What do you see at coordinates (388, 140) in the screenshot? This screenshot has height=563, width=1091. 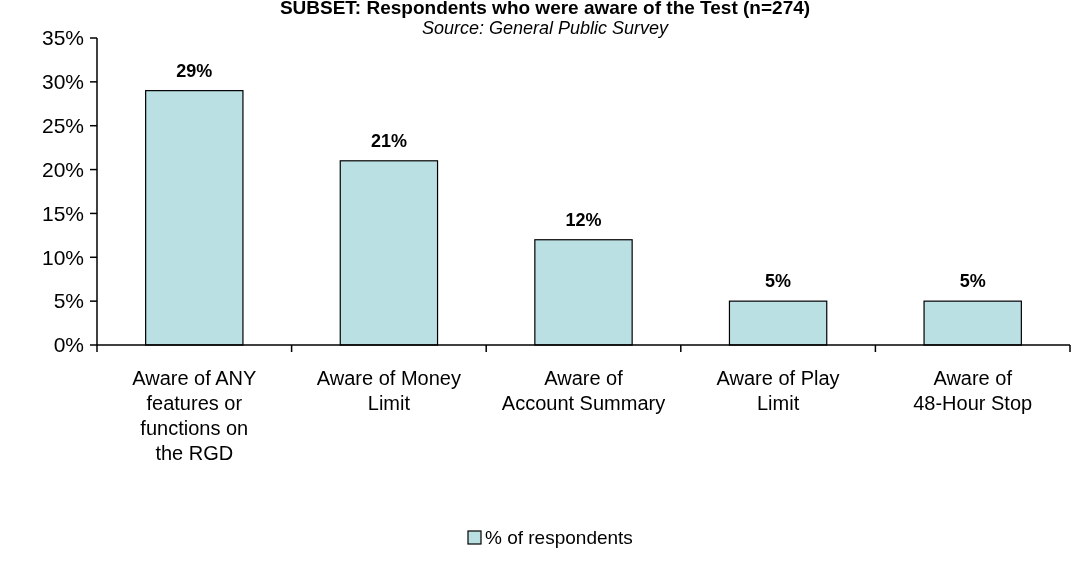 I see `text: 21%` at bounding box center [388, 140].